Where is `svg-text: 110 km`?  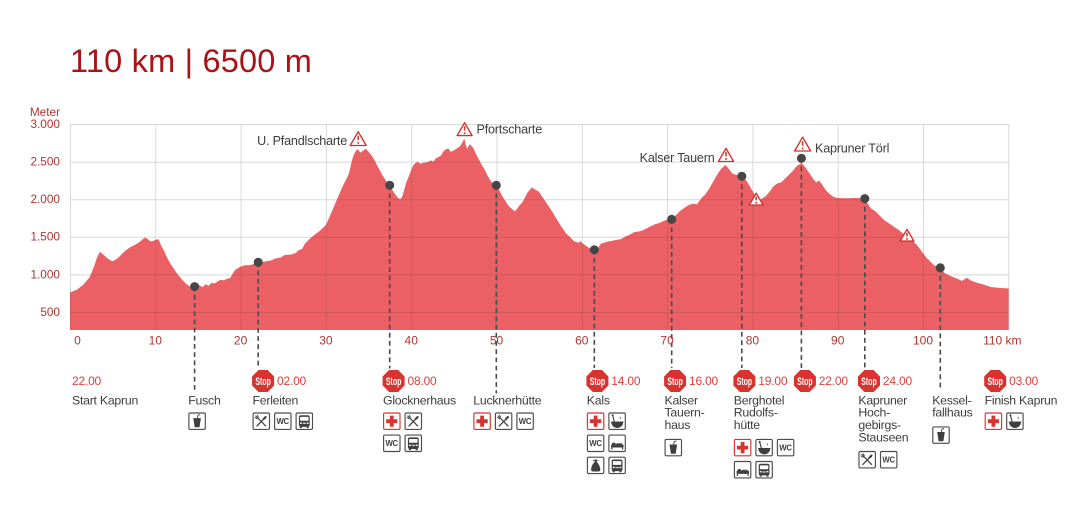 svg-text: 110 km is located at coordinates (1002, 340).